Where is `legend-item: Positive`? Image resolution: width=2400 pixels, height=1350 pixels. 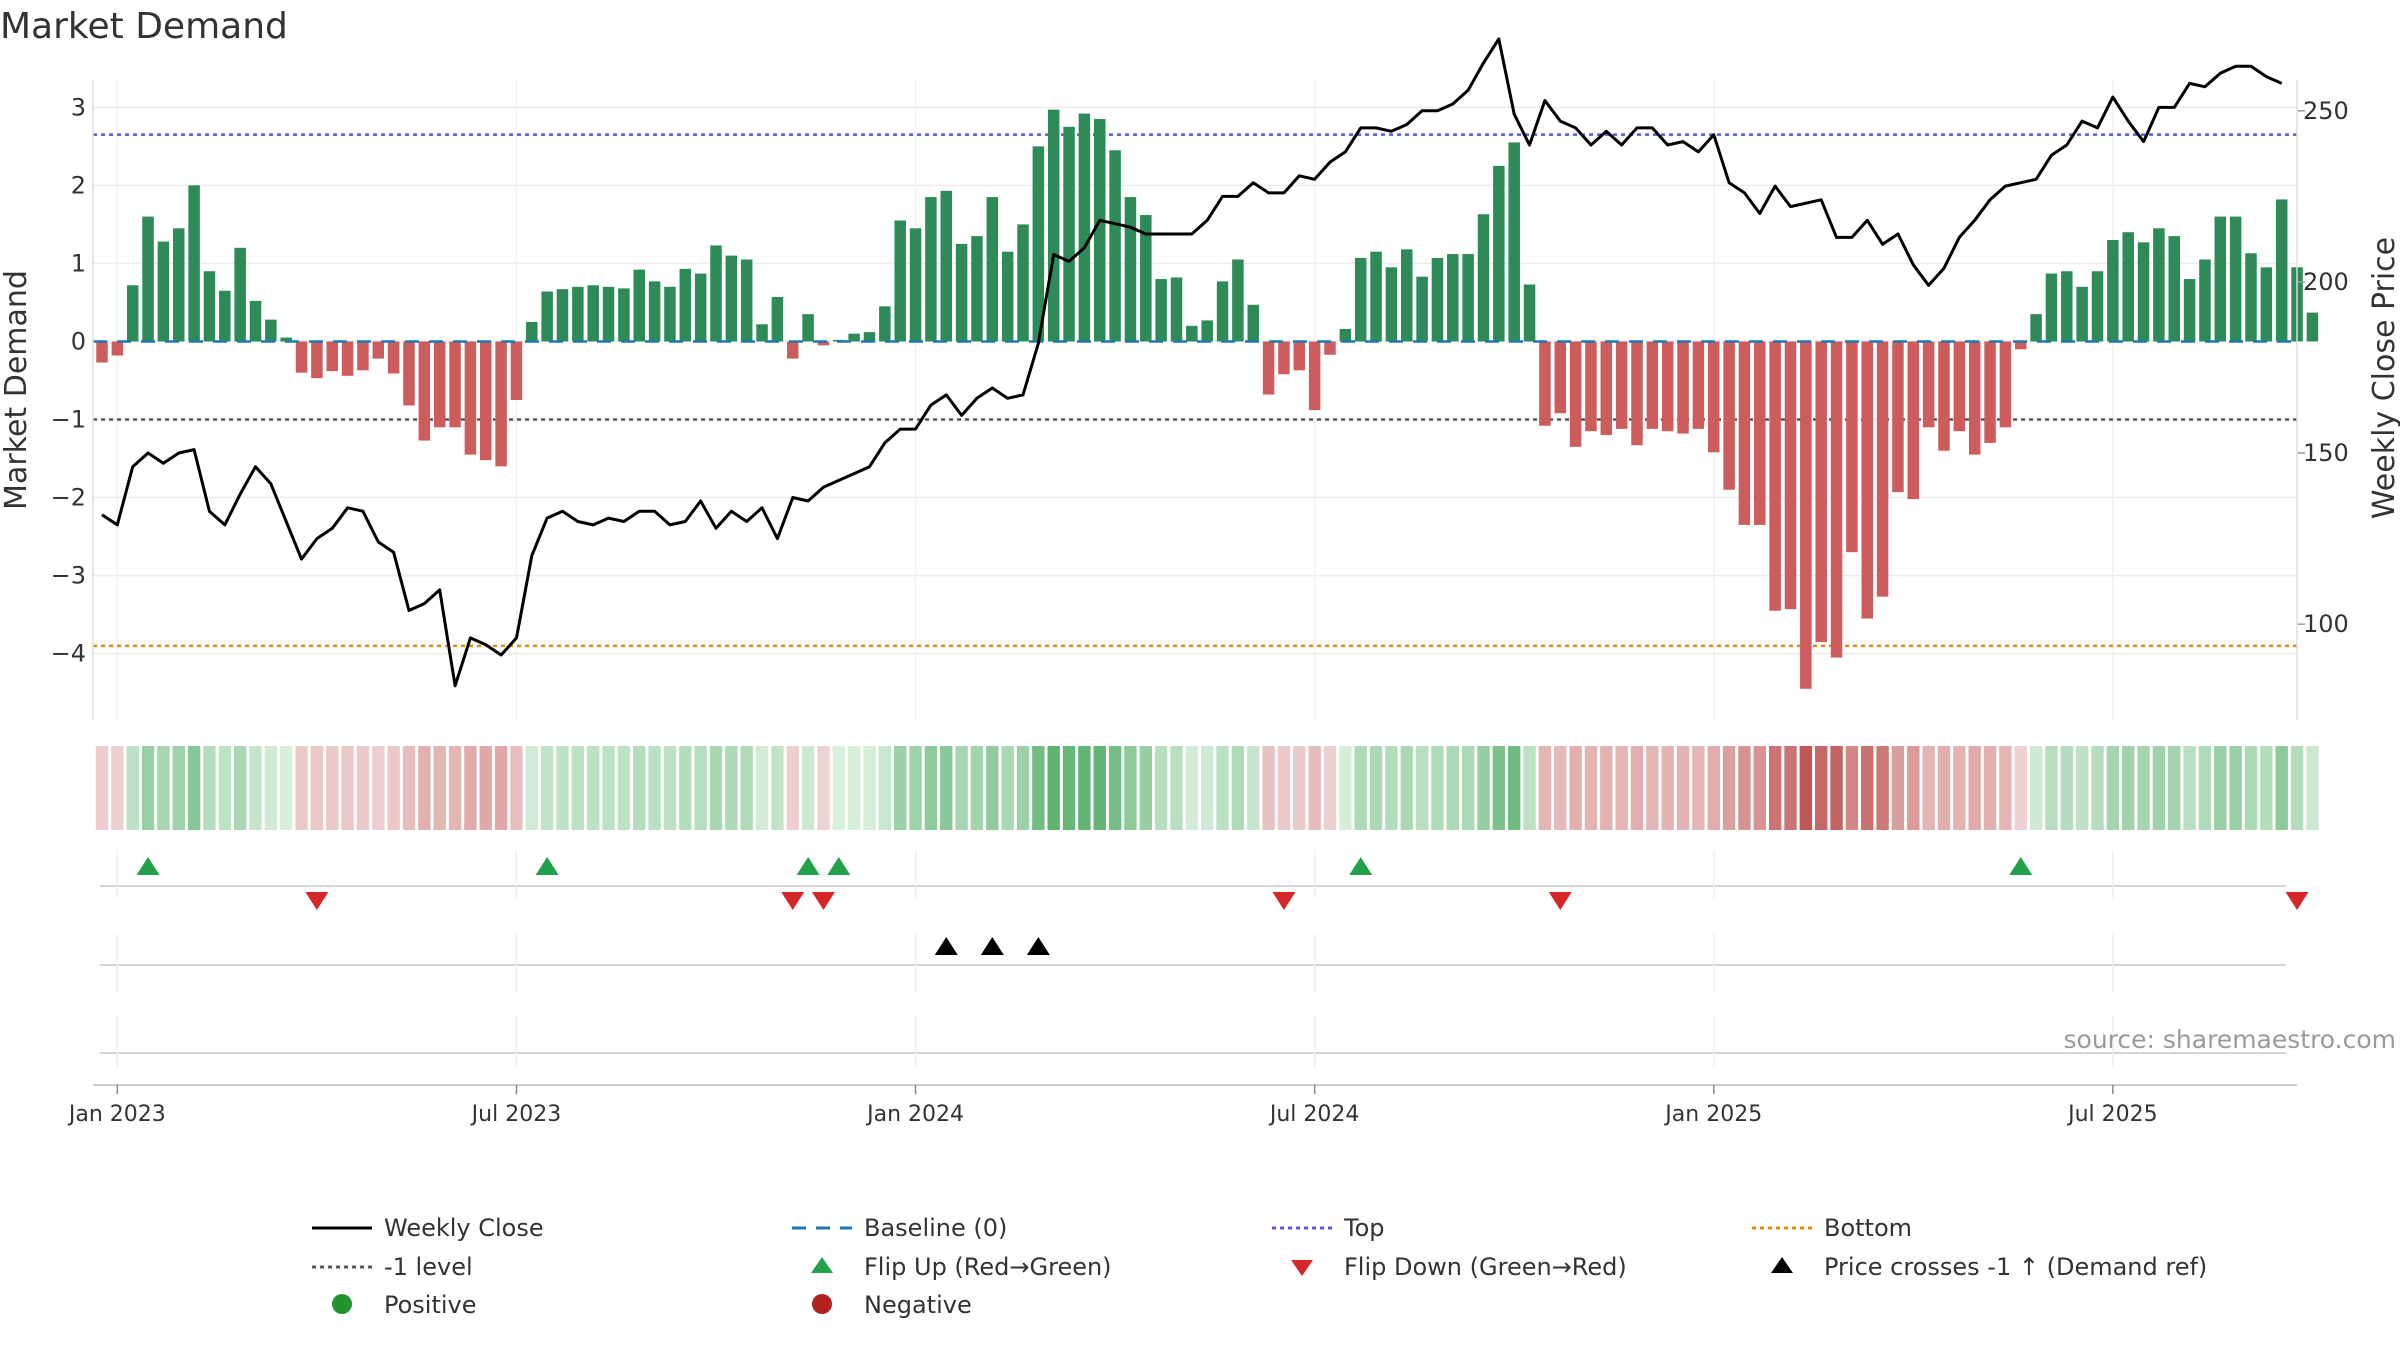
legend-item: Positive is located at coordinates (404, 1305).